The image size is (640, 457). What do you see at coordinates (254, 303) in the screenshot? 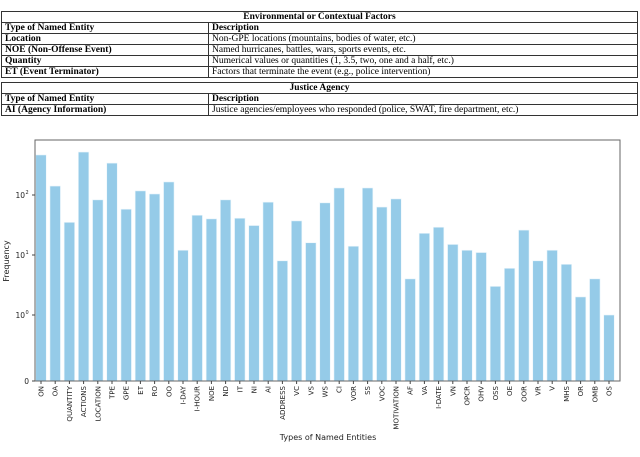
I see `bar-ni` at bounding box center [254, 303].